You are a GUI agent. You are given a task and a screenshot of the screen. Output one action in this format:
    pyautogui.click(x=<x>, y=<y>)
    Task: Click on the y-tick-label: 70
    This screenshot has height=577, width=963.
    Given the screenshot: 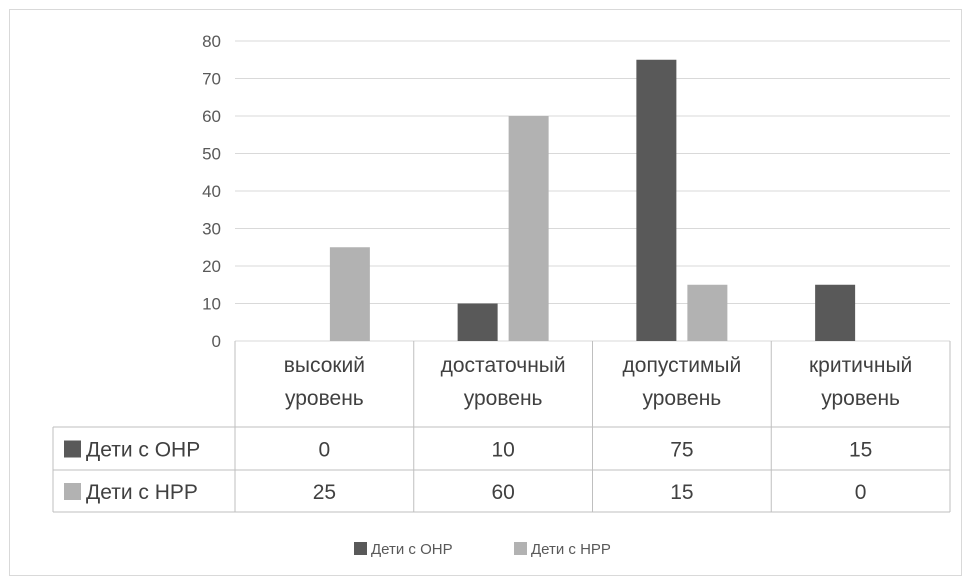 What is the action you would take?
    pyautogui.click(x=211, y=79)
    